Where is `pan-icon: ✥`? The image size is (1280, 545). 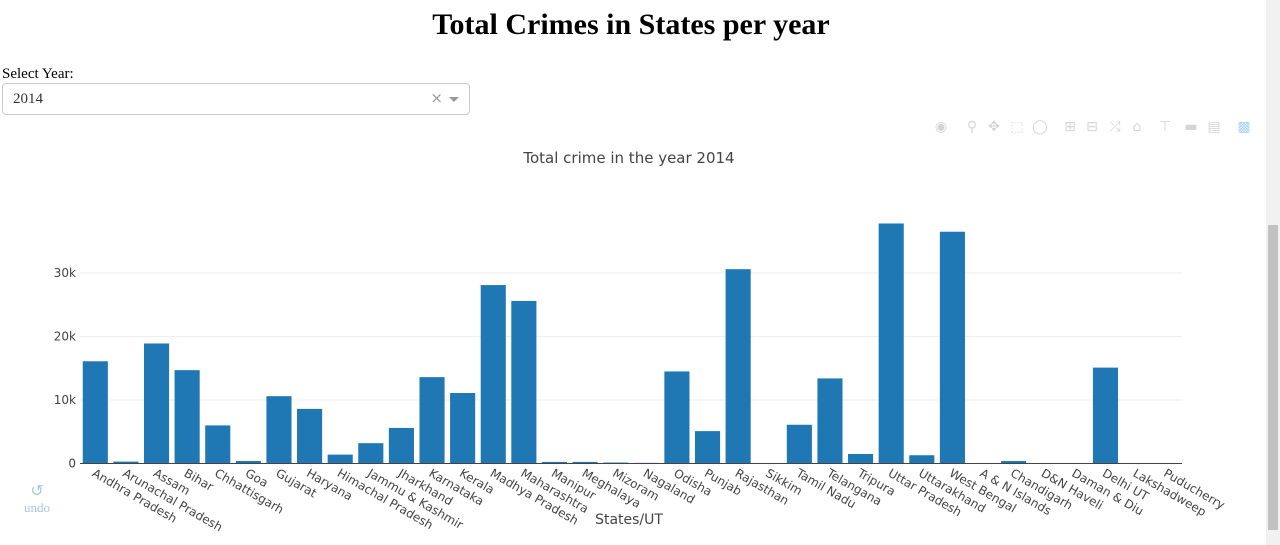
pan-icon: ✥ is located at coordinates (994, 127).